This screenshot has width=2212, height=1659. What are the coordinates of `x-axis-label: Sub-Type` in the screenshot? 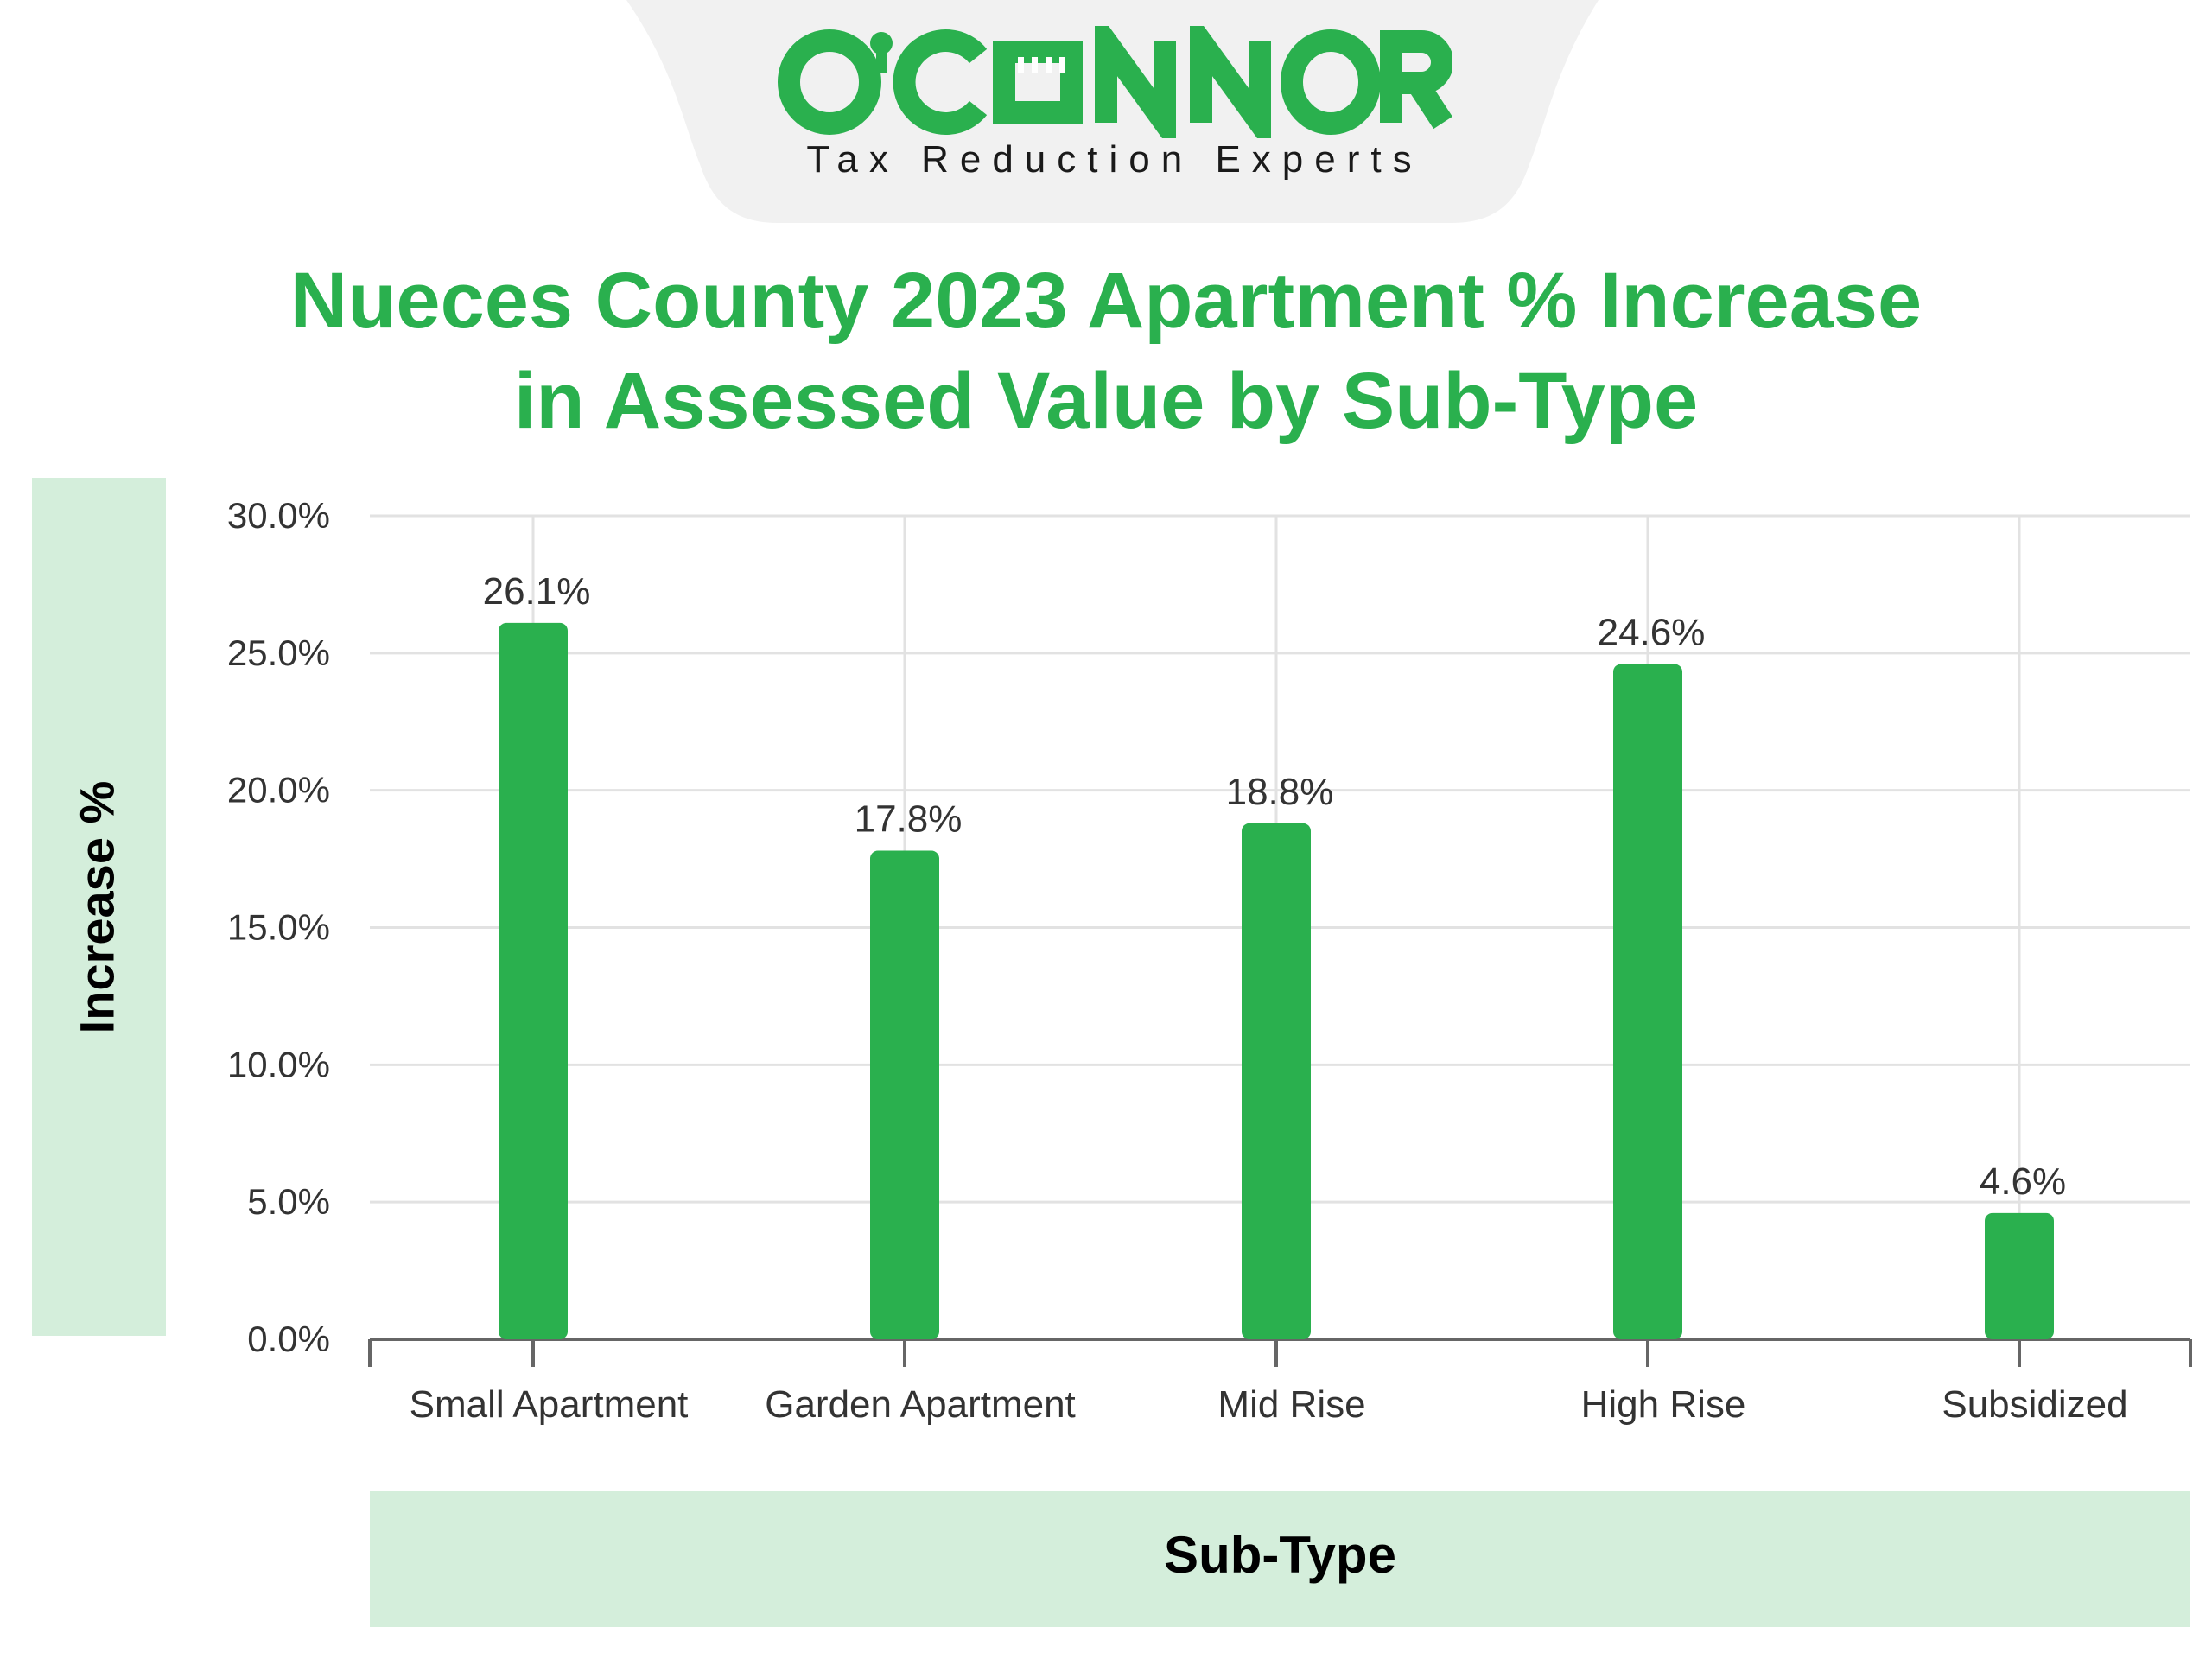 It's located at (1280, 1555).